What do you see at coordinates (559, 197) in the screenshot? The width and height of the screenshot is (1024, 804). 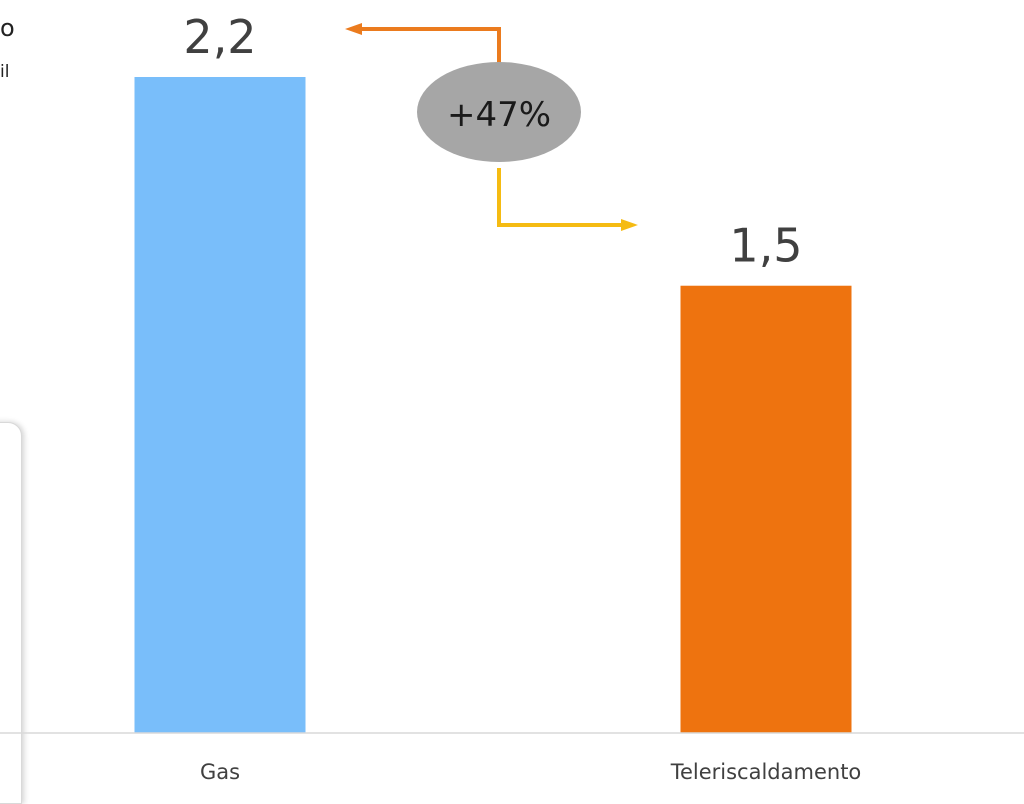 I see `arrow-lower` at bounding box center [559, 197].